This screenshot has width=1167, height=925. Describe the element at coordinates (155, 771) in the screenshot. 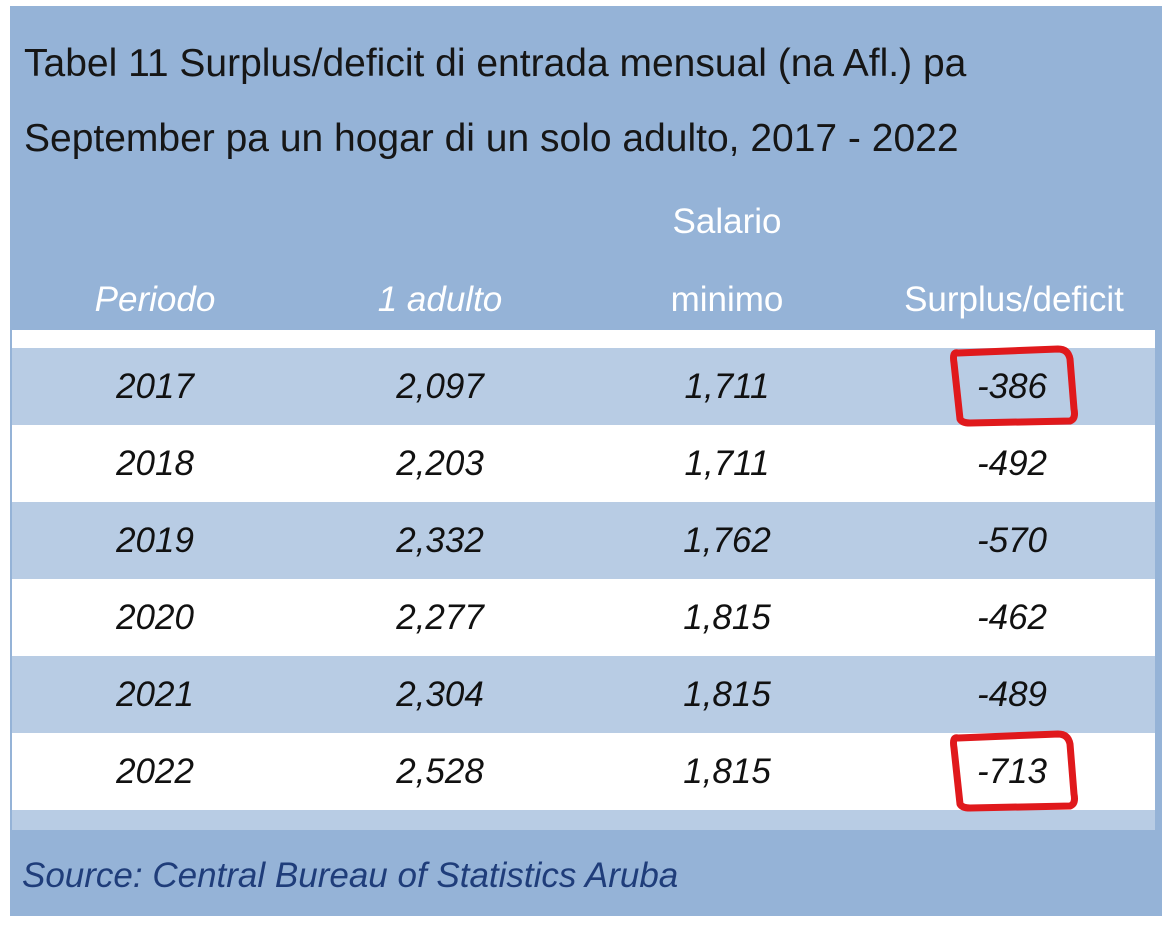

I see `cell-periodo: 2022` at that location.